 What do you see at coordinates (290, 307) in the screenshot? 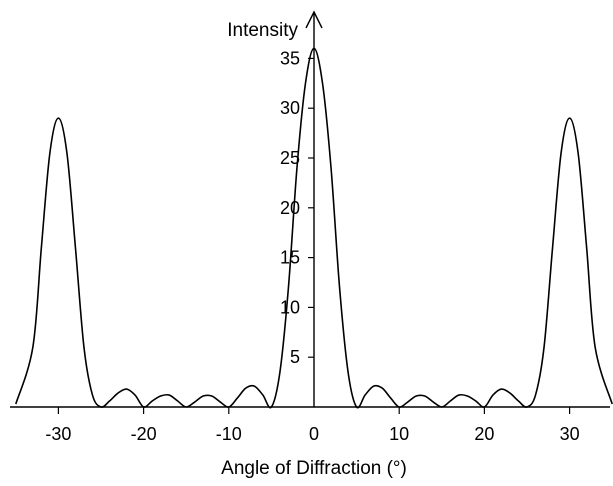
I see `y-tick-label: 10` at bounding box center [290, 307].